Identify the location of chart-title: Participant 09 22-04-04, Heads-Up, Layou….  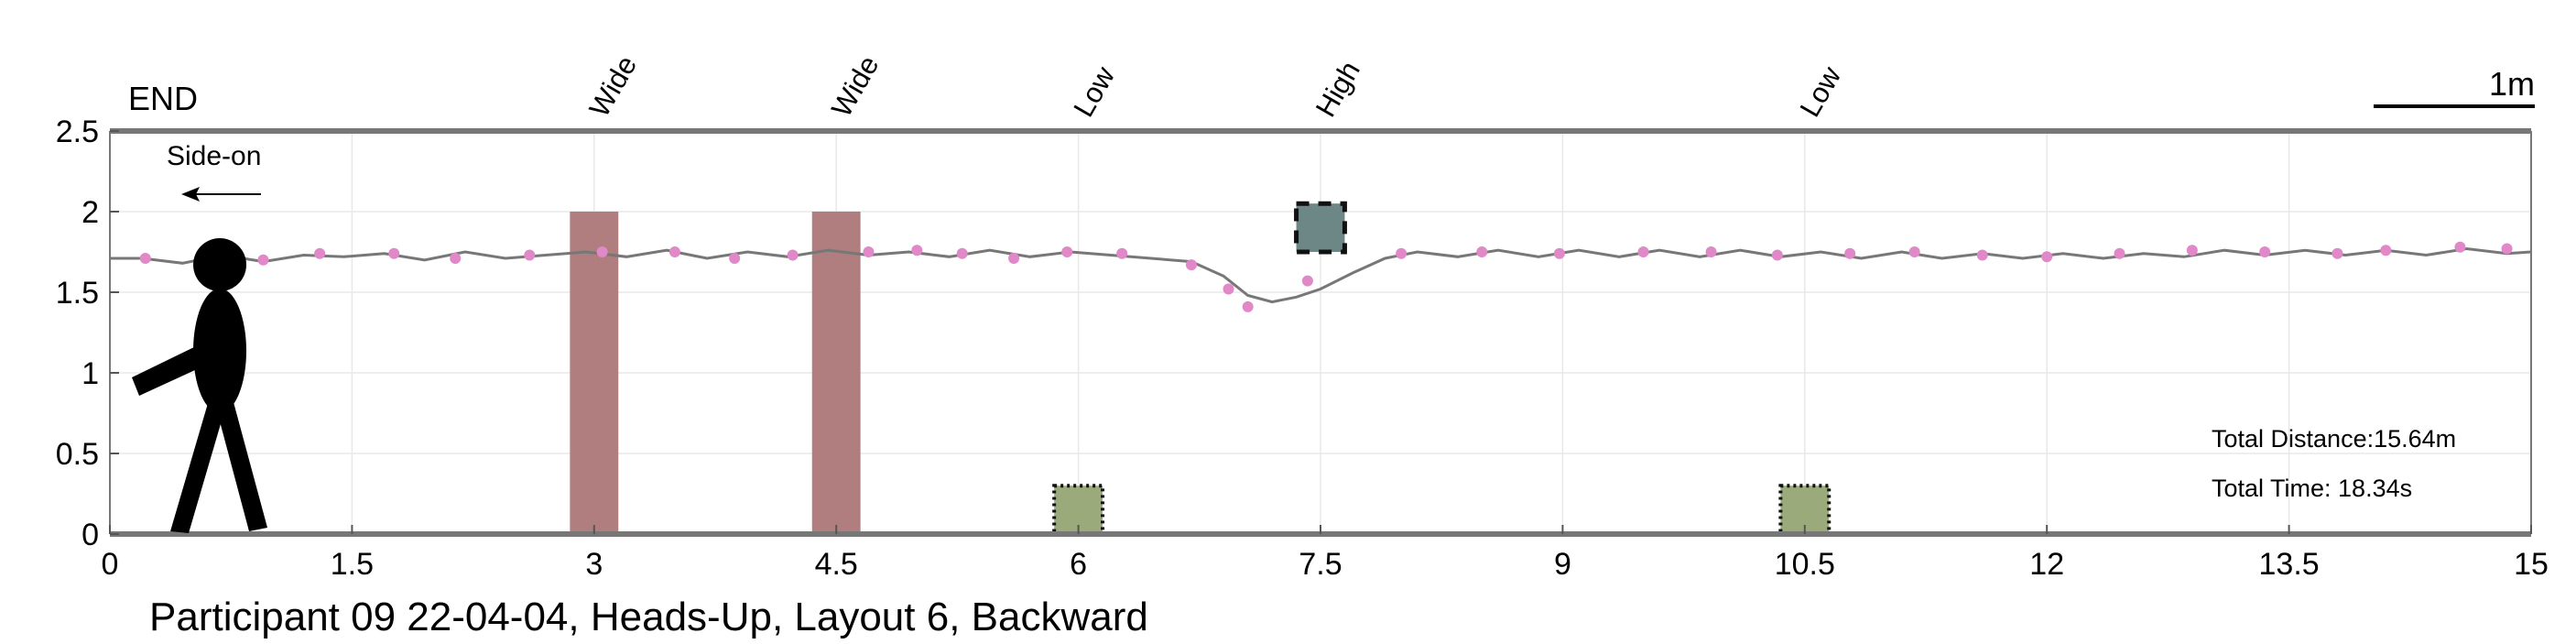
(648, 617).